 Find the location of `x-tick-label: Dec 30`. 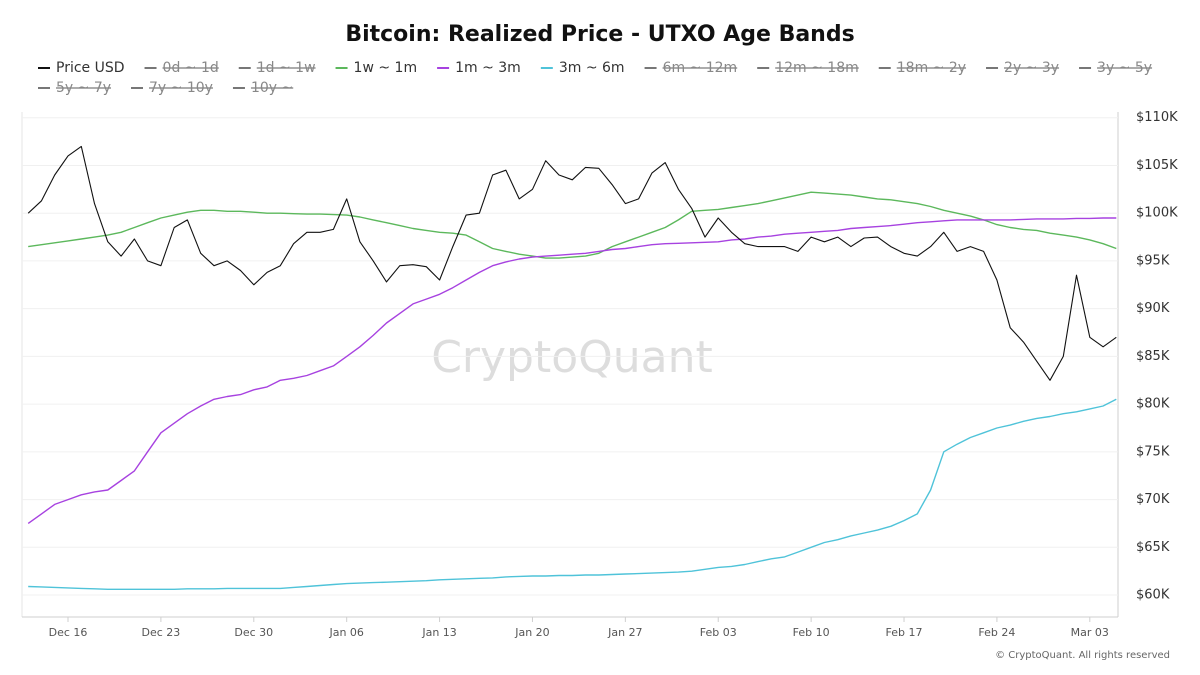

x-tick-label: Dec 30 is located at coordinates (253, 632).